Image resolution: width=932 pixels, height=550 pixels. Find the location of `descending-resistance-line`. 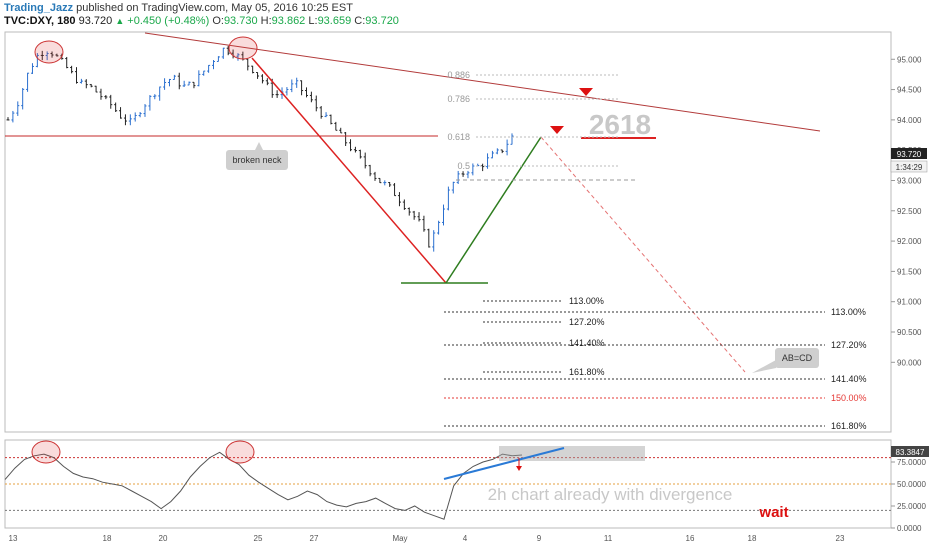

descending-resistance-line is located at coordinates (482, 82).